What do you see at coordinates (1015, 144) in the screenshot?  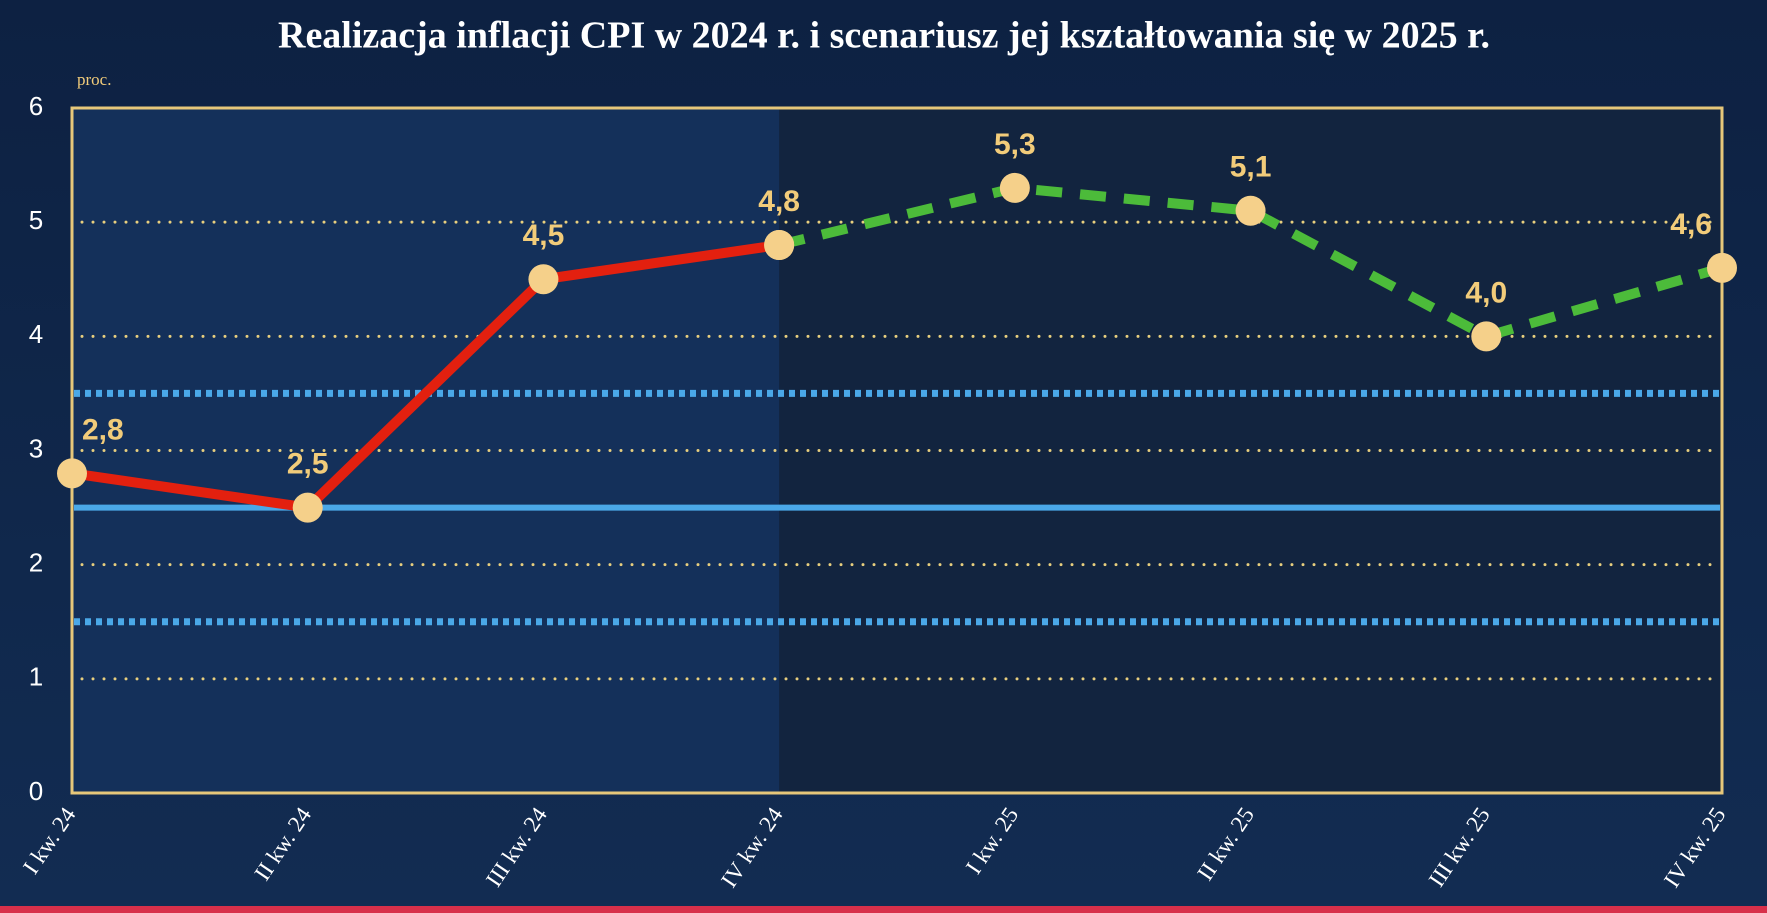 I see `data-label: 5,3` at bounding box center [1015, 144].